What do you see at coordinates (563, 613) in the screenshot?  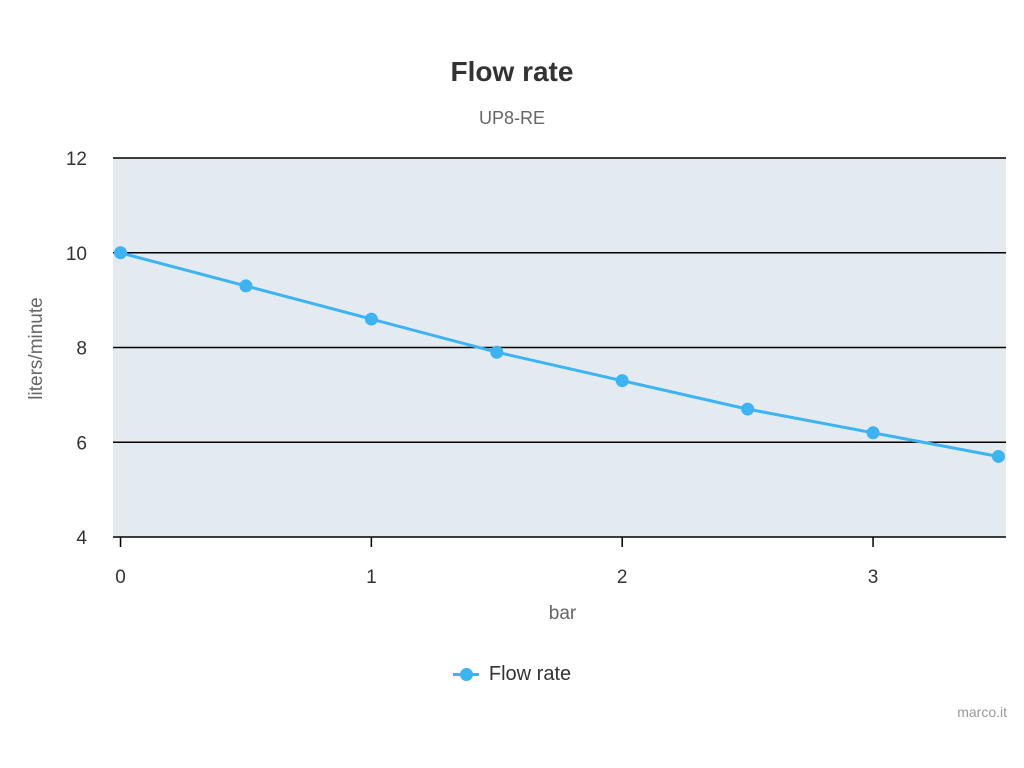 I see `x-axis-title: bar` at bounding box center [563, 613].